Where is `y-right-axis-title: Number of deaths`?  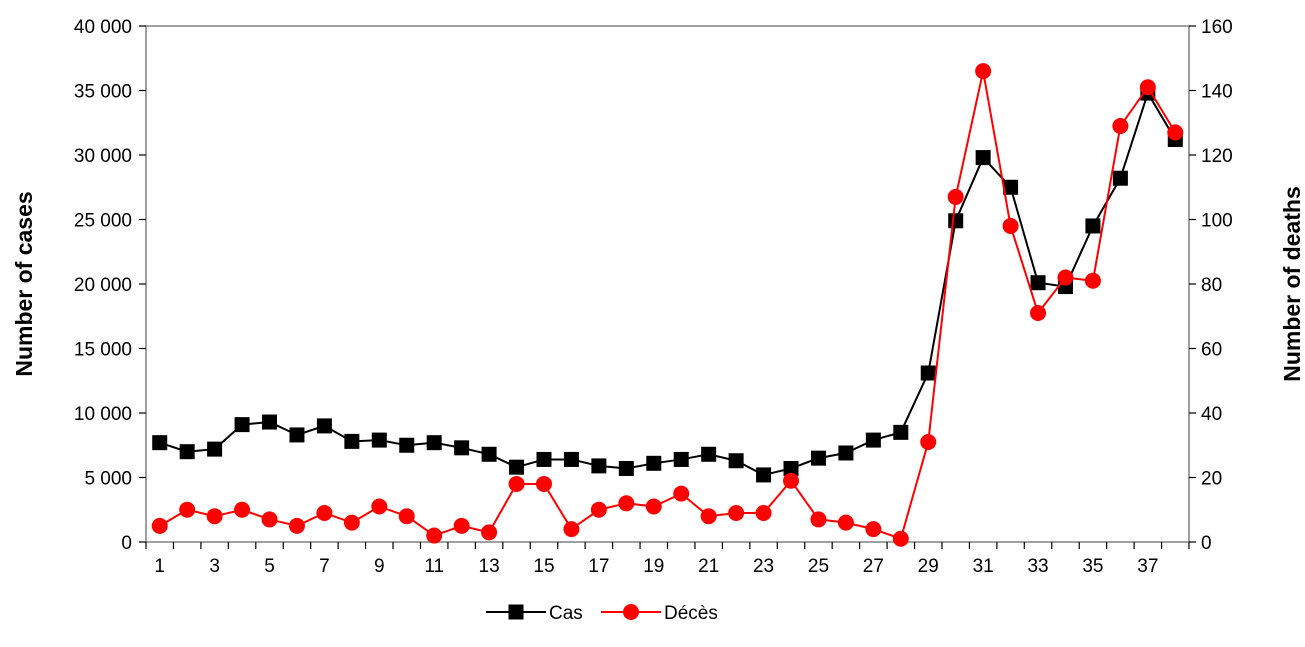
y-right-axis-title: Number of deaths is located at coordinates (1292, 284).